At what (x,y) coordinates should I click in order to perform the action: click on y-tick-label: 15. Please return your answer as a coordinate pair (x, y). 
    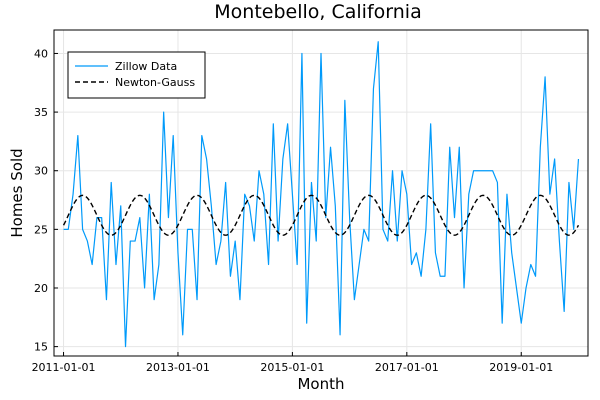
    Looking at the image, I should click on (41, 347).